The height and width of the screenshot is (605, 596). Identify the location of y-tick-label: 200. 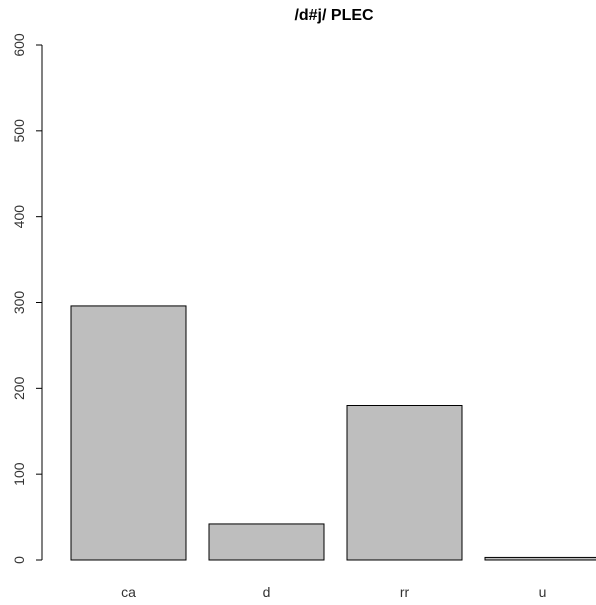
(19, 388).